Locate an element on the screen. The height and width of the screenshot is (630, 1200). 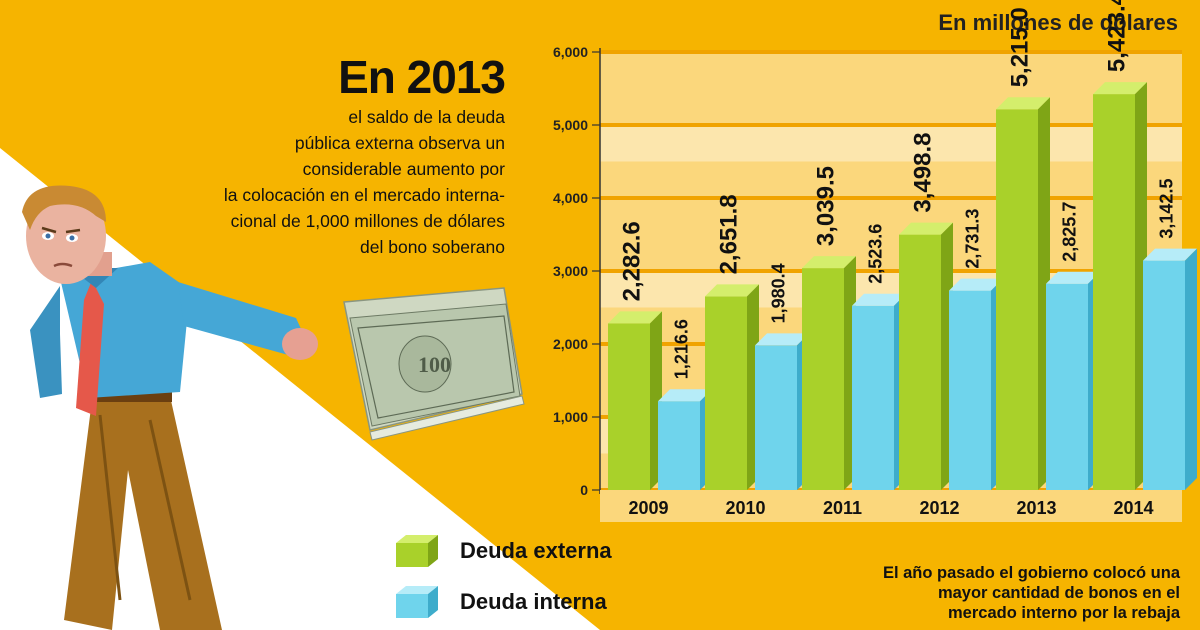
x-tick-label: 2011 is located at coordinates (842, 508).